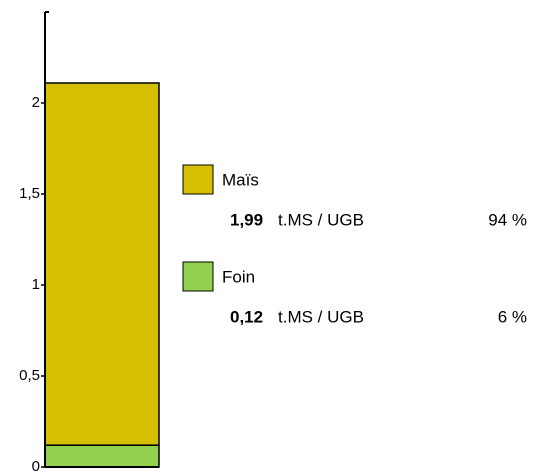  Describe the element at coordinates (36, 102) in the screenshot. I see `y-tick-label: 2` at that location.